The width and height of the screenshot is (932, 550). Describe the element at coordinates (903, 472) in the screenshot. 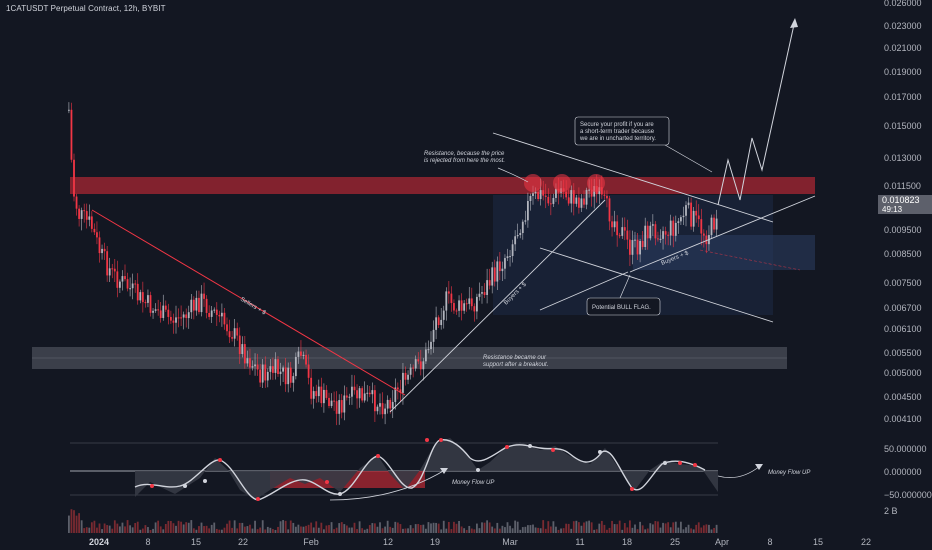

I see `osc-tick-0: 0.000000` at that location.